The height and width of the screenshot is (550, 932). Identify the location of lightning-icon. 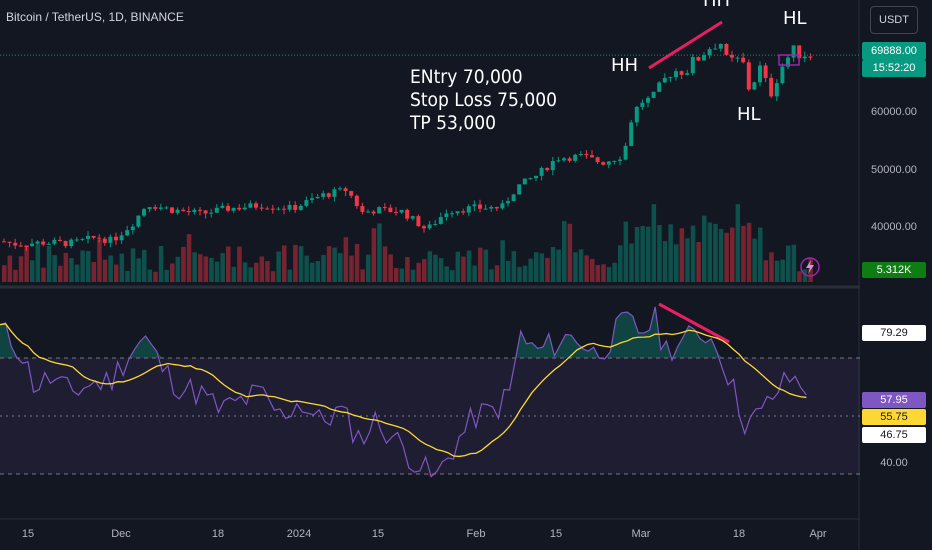
(810, 267).